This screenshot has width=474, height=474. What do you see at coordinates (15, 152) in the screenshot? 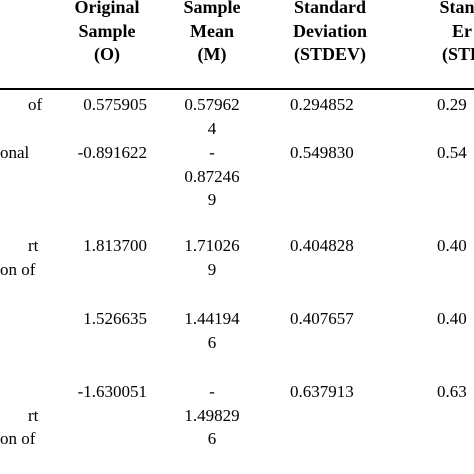
I see `row-label: onal` at bounding box center [15, 152].